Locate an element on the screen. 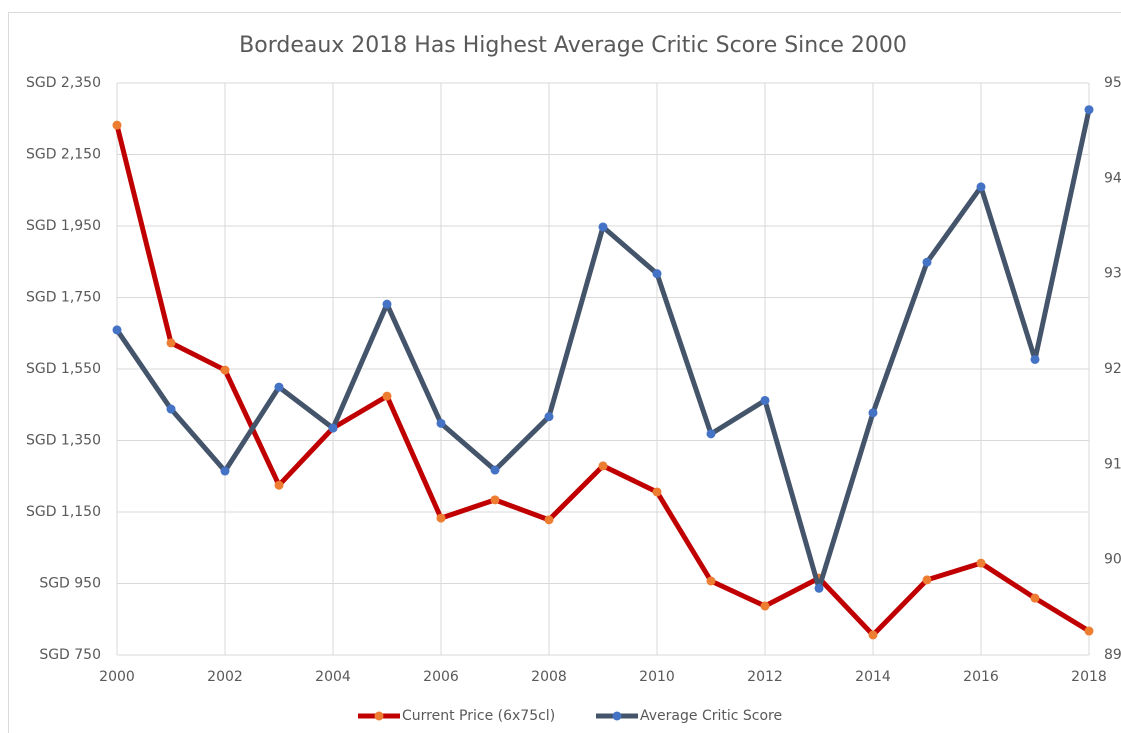  y-tick-label: SGD 1,750 is located at coordinates (63, 298).